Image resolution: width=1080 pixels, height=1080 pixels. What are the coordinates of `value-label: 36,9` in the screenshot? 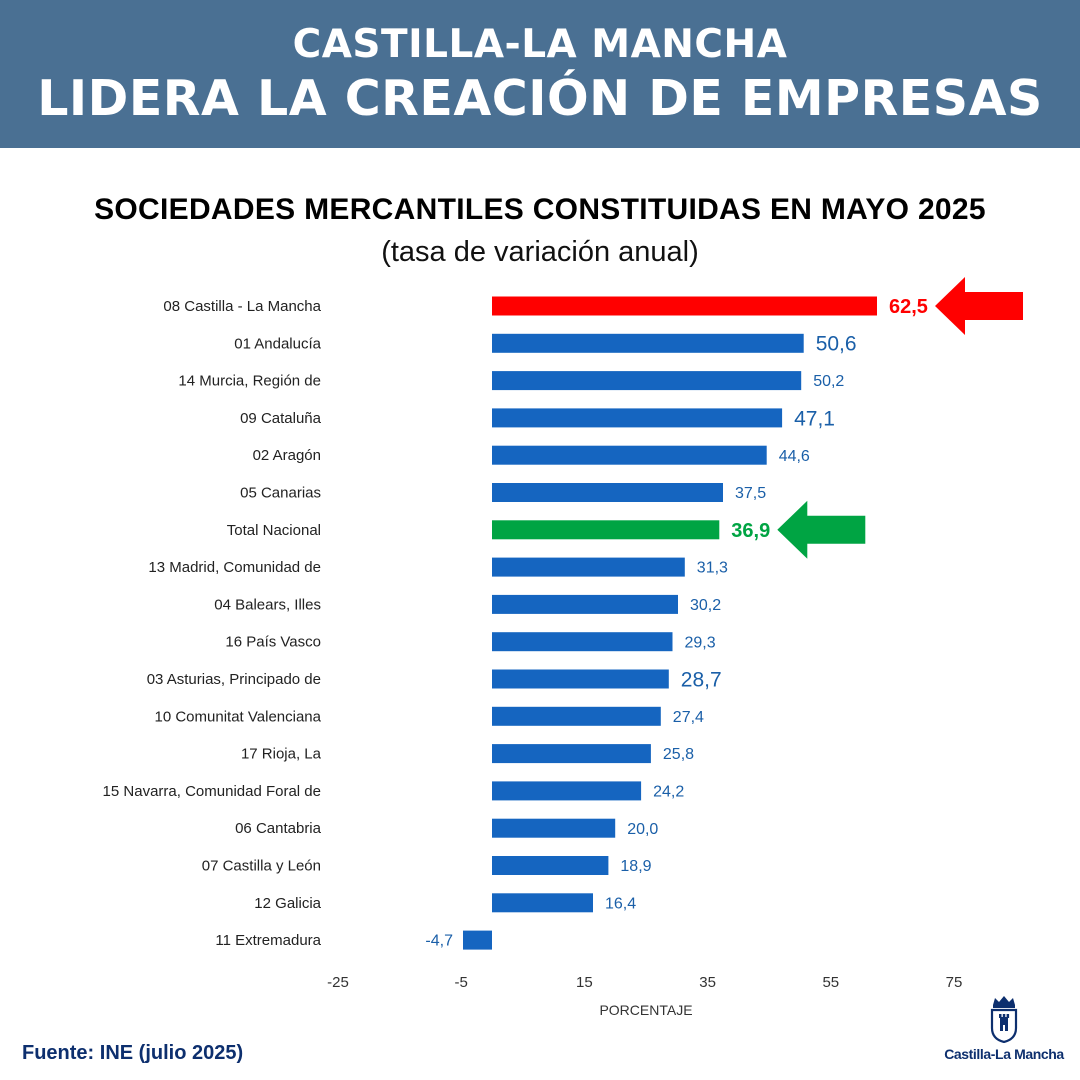 It's located at (750, 531).